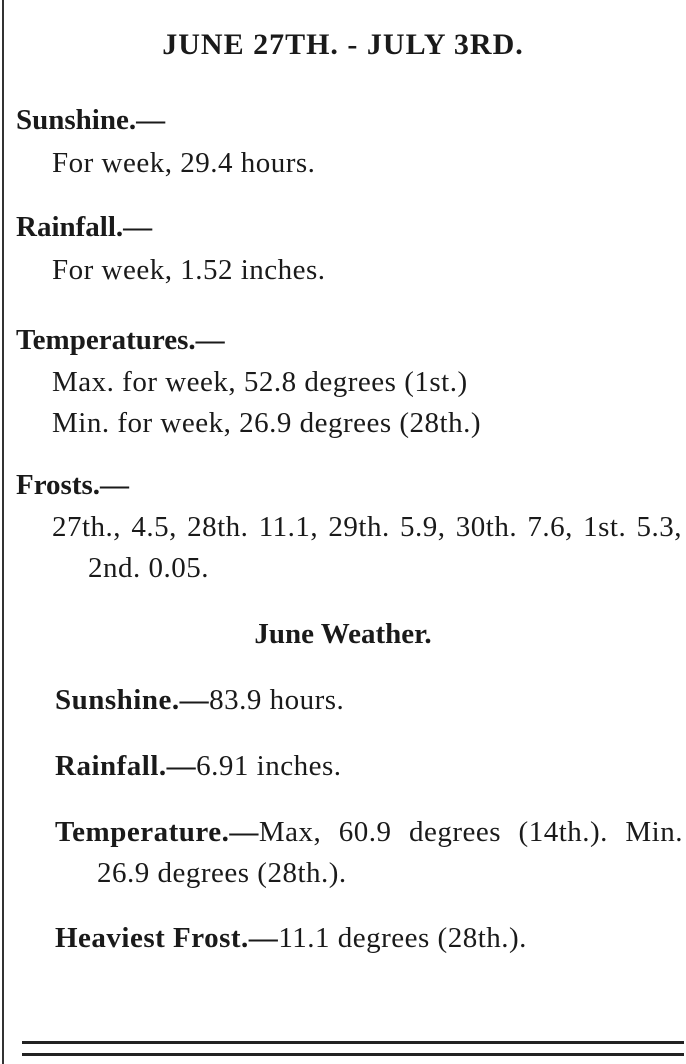 Image resolution: width=686 pixels, height=1064 pixels. Describe the element at coordinates (402, 938) in the screenshot. I see `summary-text: 11.1 degrees (28th.).` at that location.